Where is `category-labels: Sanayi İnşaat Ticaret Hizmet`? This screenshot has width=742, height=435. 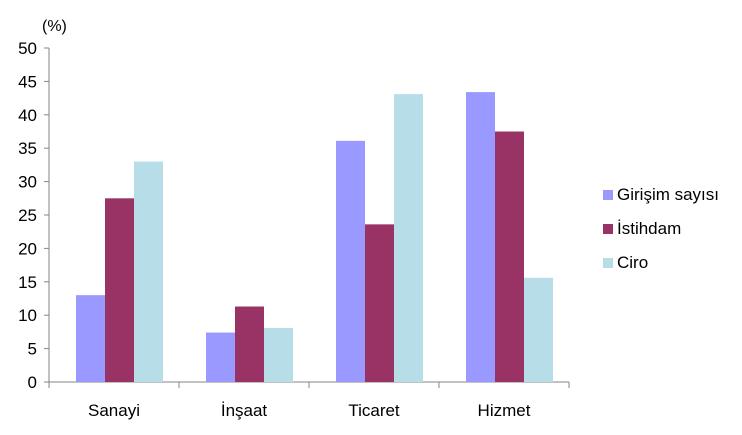 category-labels: Sanayi İnşaat Ticaret Hizmet is located at coordinates (309, 410).